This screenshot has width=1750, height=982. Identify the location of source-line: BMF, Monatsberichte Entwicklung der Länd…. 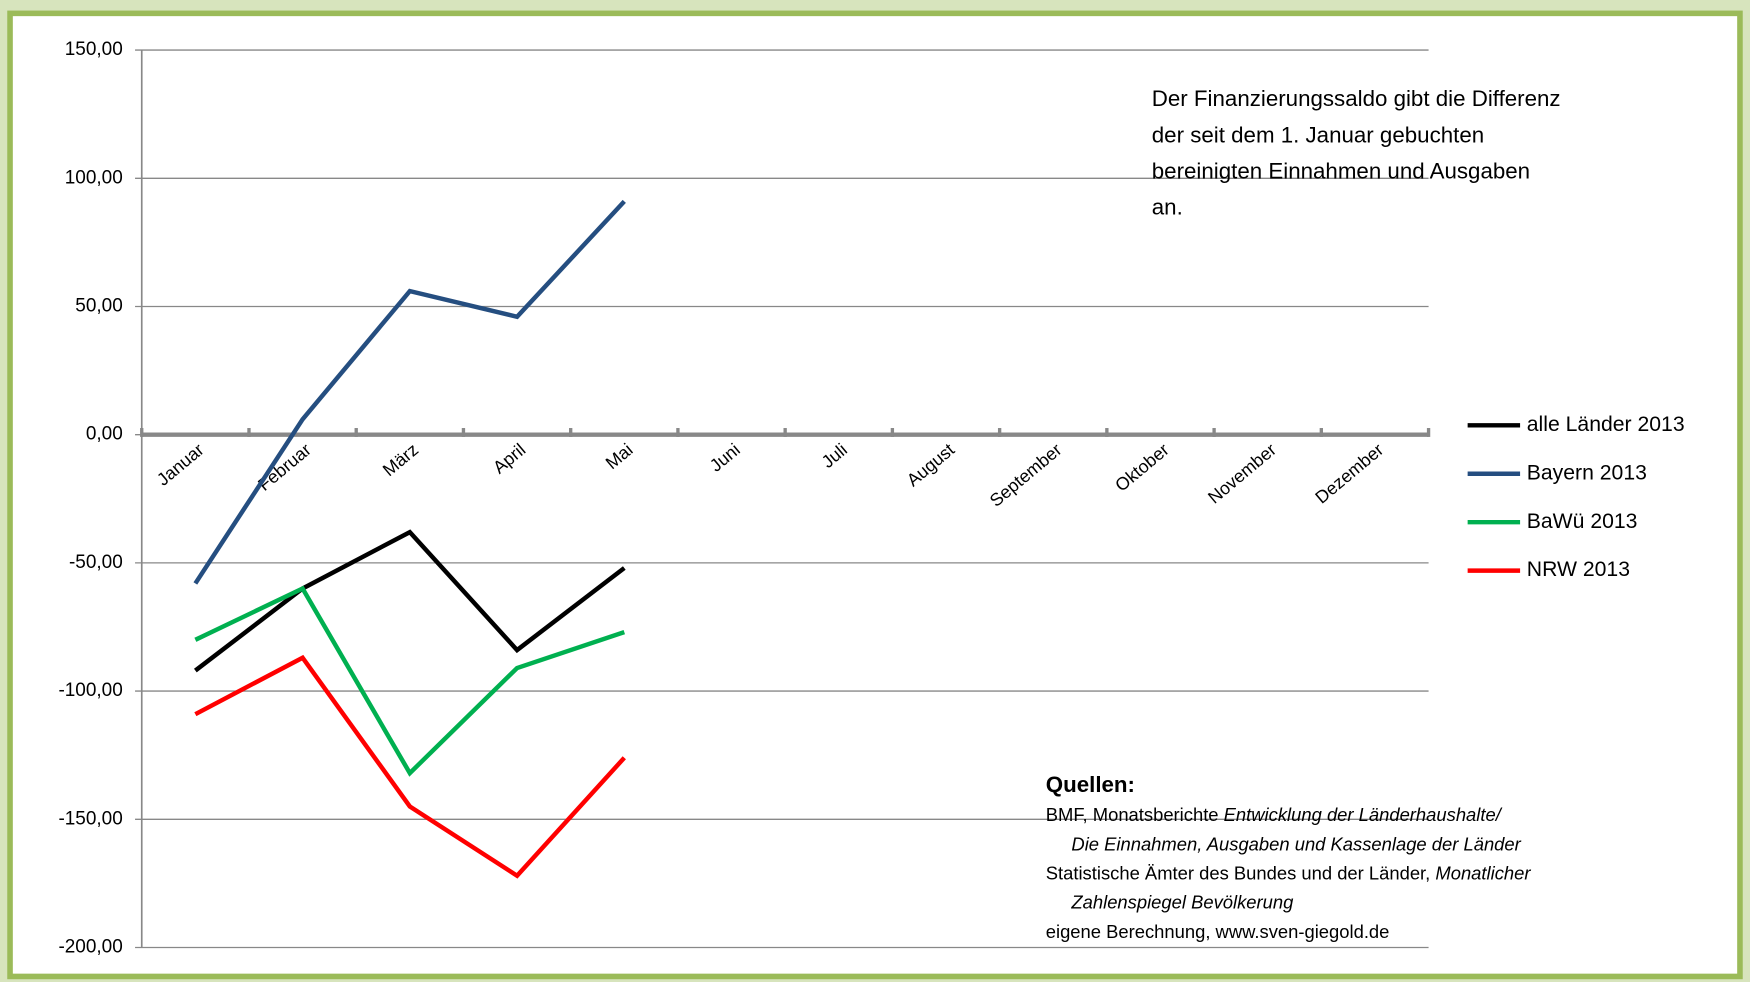
(1274, 814).